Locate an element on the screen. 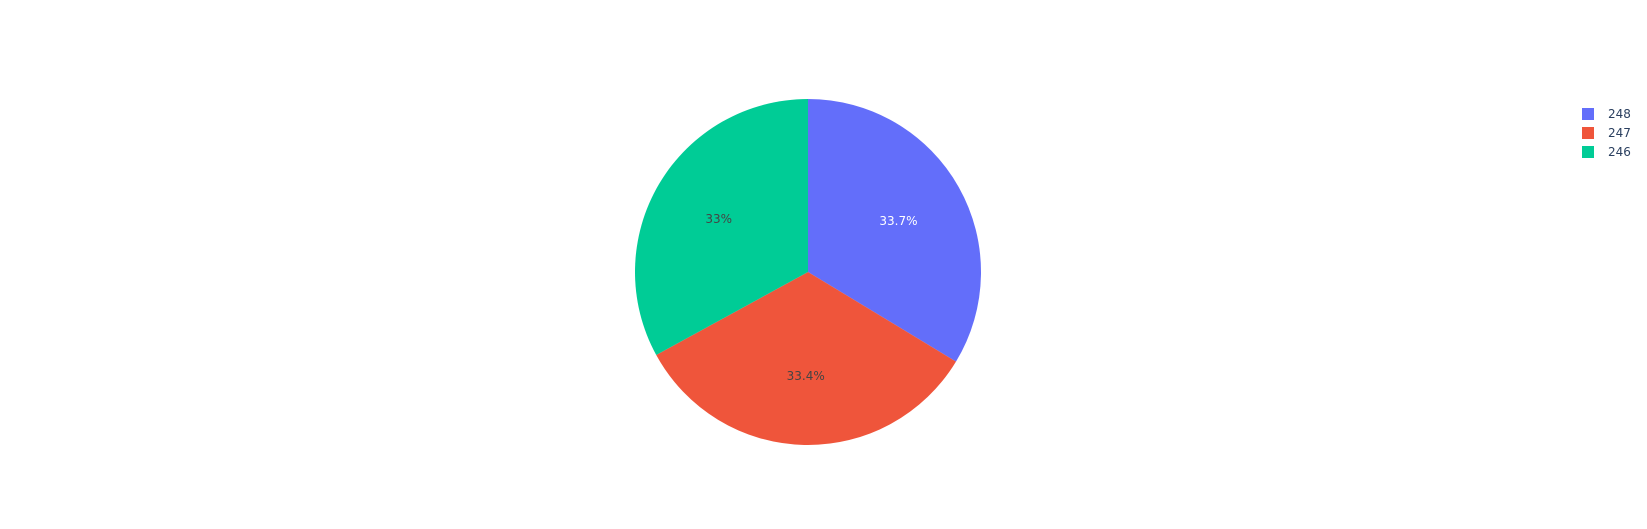 The image size is (1647, 529). legend: 248 247 246 is located at coordinates (1606, 133).